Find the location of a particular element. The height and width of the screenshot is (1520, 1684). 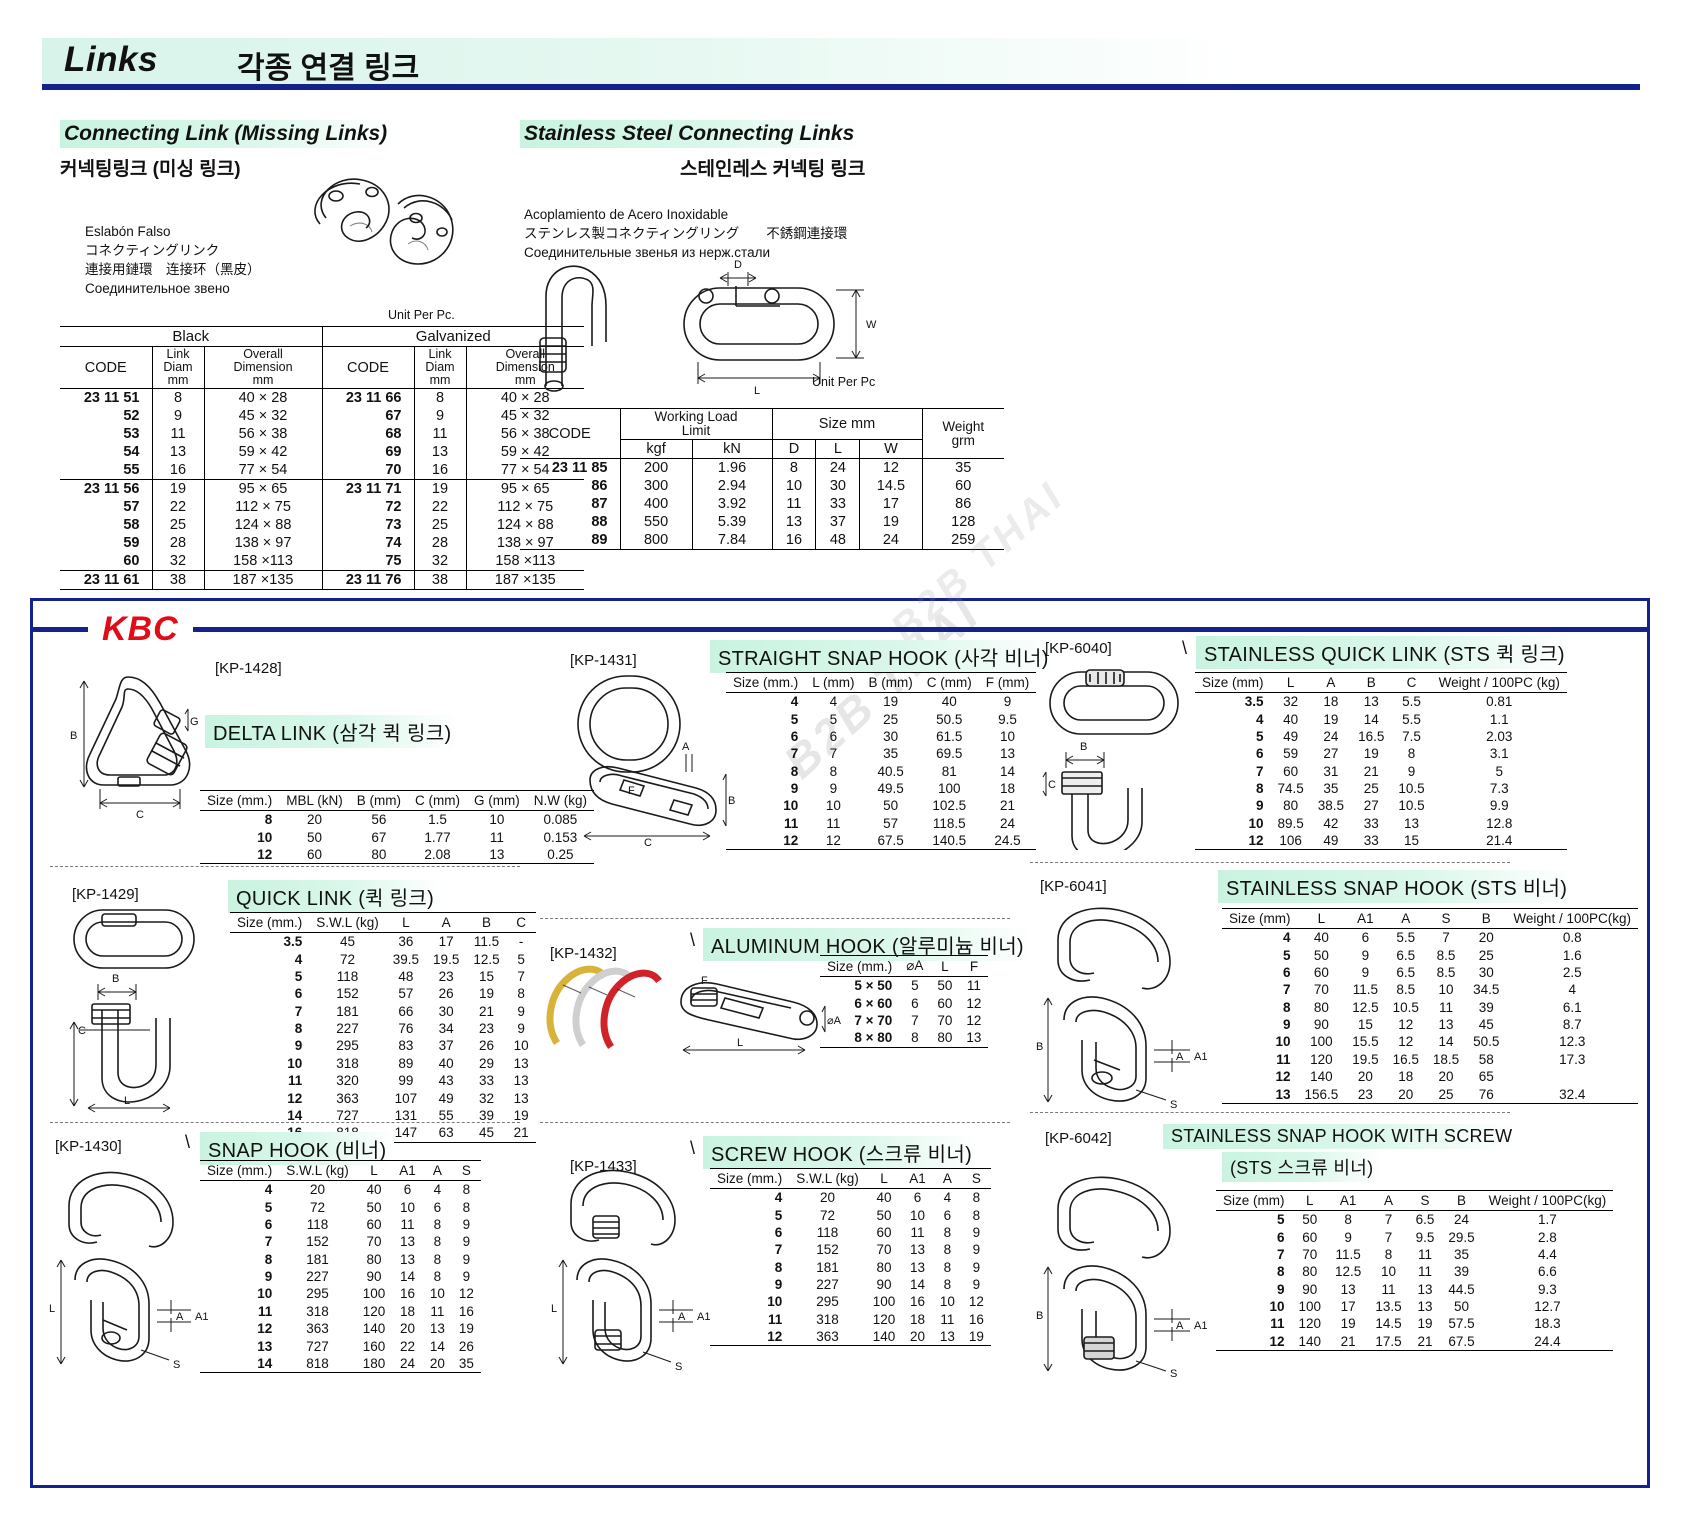

column-header: A1 is located at coordinates (917, 1178).